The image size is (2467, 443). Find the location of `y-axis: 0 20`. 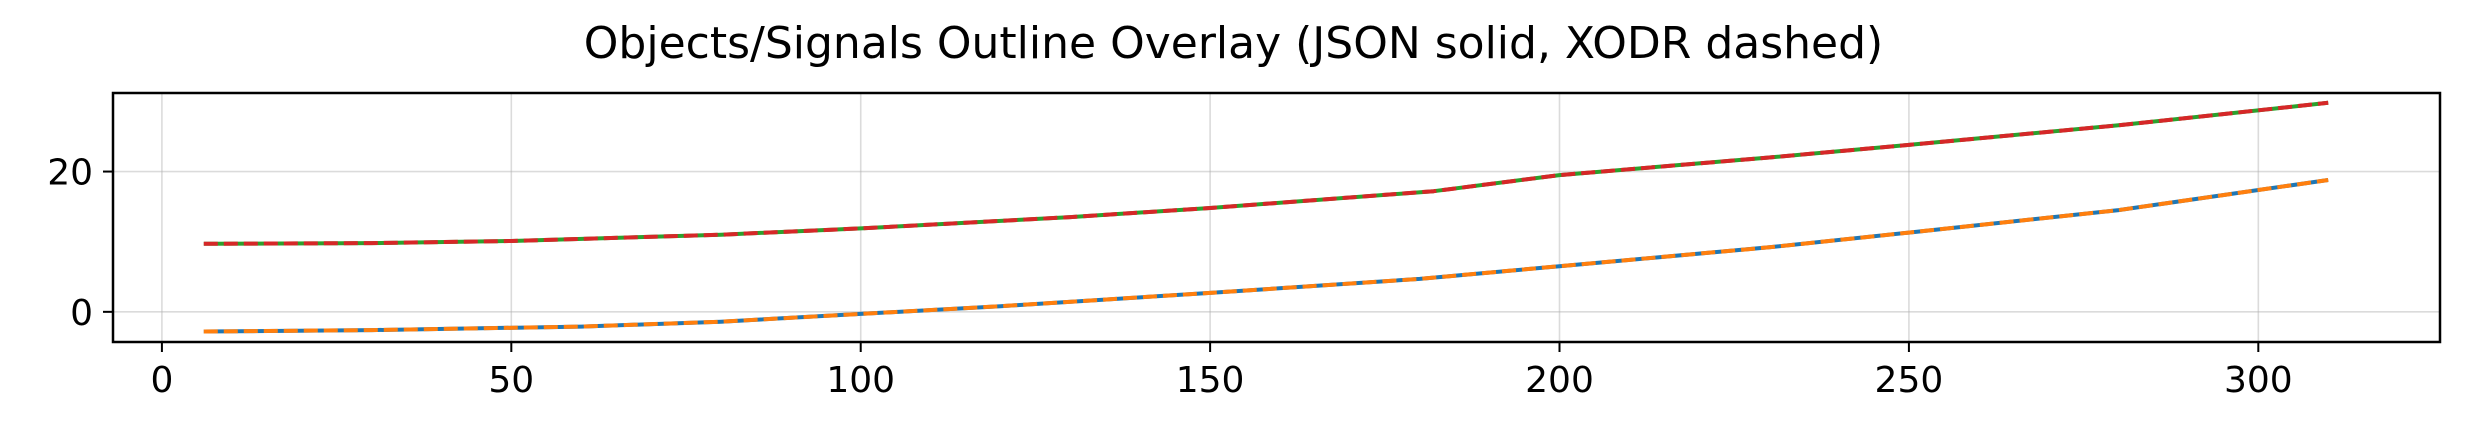

y-axis: 0 20 is located at coordinates (80, 243).